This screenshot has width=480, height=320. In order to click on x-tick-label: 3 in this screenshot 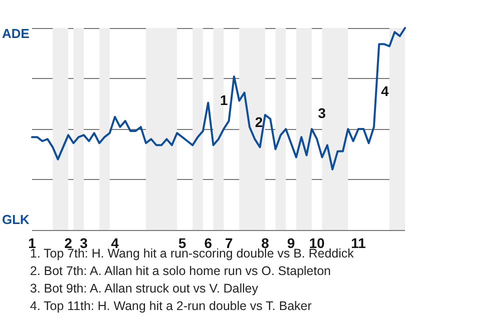, I will do `click(84, 243)`.